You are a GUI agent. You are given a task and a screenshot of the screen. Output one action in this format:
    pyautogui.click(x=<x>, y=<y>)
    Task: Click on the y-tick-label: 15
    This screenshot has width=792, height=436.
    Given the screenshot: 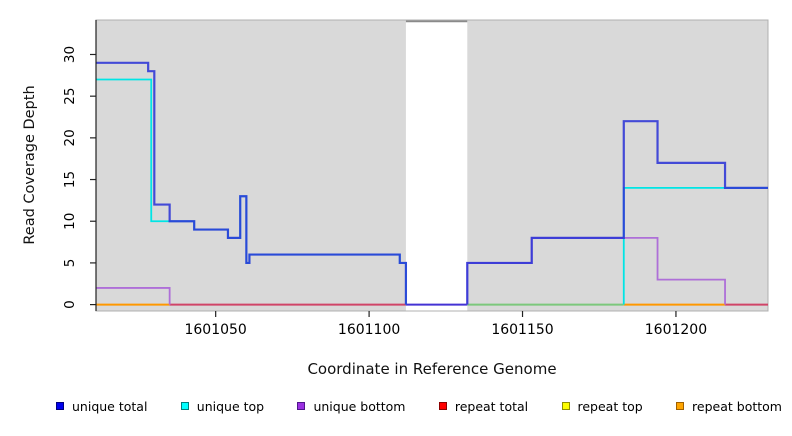 What is the action you would take?
    pyautogui.click(x=70, y=179)
    